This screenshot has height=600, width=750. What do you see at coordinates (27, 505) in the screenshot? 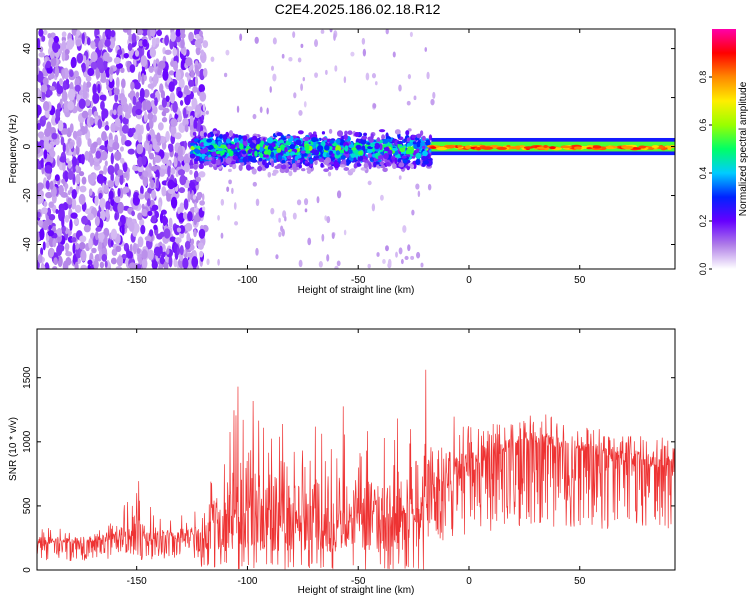
I see `y-tick-label: 500` at bounding box center [27, 505].